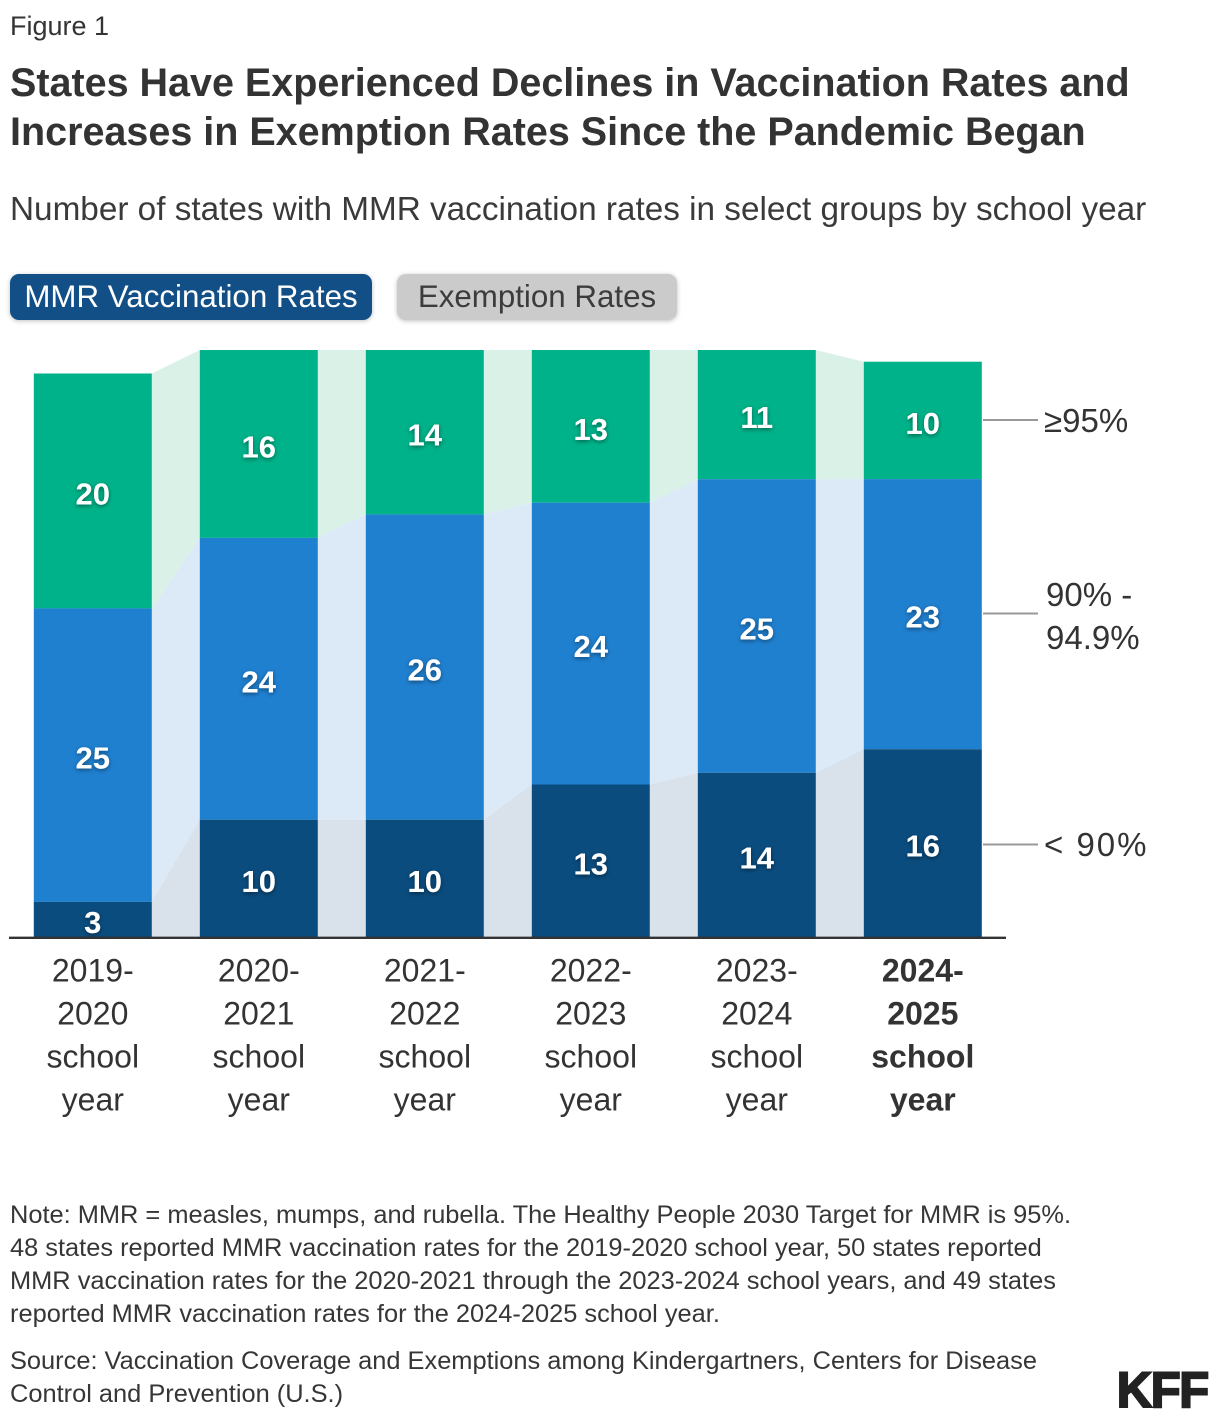 Image resolution: width=1220 pixels, height=1424 pixels. What do you see at coordinates (1093, 637) in the screenshot?
I see `svg-text: 94.9%` at bounding box center [1093, 637].